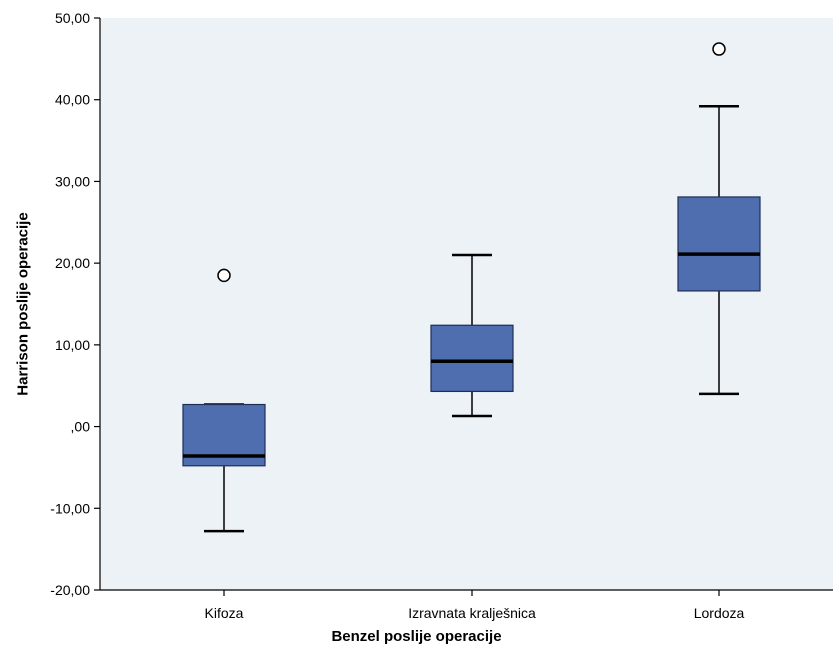 This screenshot has height=649, width=833. I want to click on x-tick-label: Izravnata kralješnica, so click(472, 613).